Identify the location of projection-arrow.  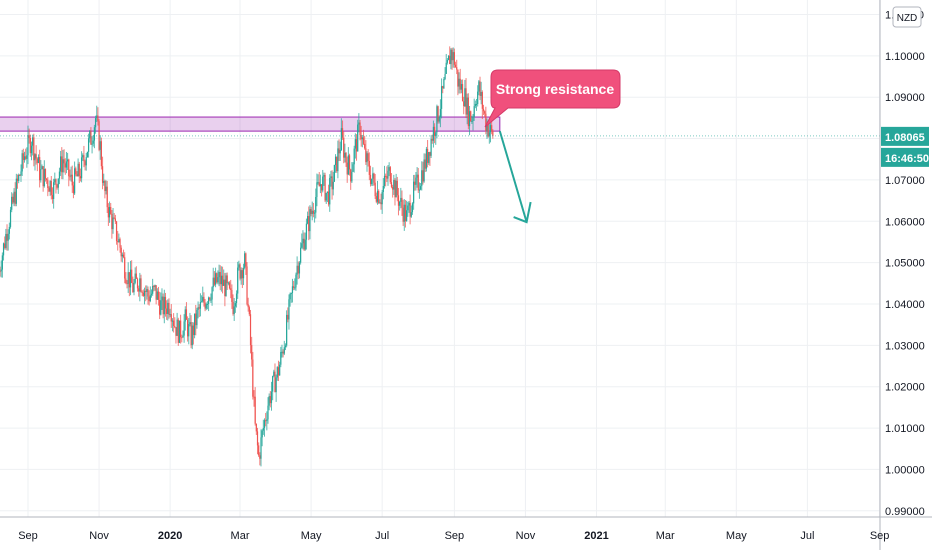
(513, 176).